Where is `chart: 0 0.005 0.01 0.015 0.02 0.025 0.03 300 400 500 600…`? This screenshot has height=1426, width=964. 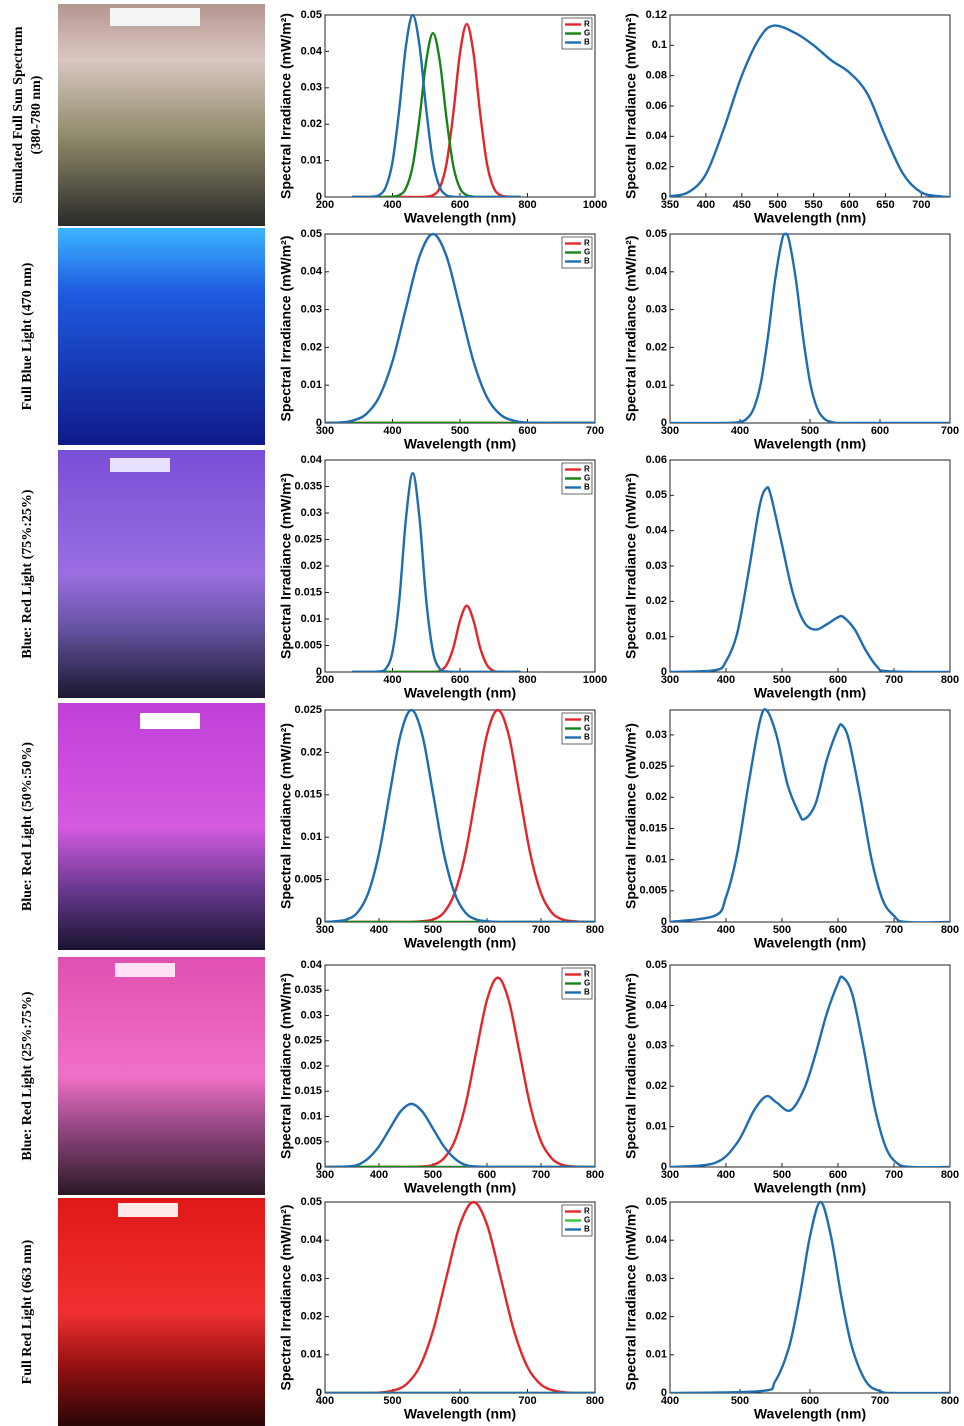
chart: 0 0.005 0.01 0.015 0.02 0.025 0.03 300 400 500 600… is located at coordinates (791, 829).